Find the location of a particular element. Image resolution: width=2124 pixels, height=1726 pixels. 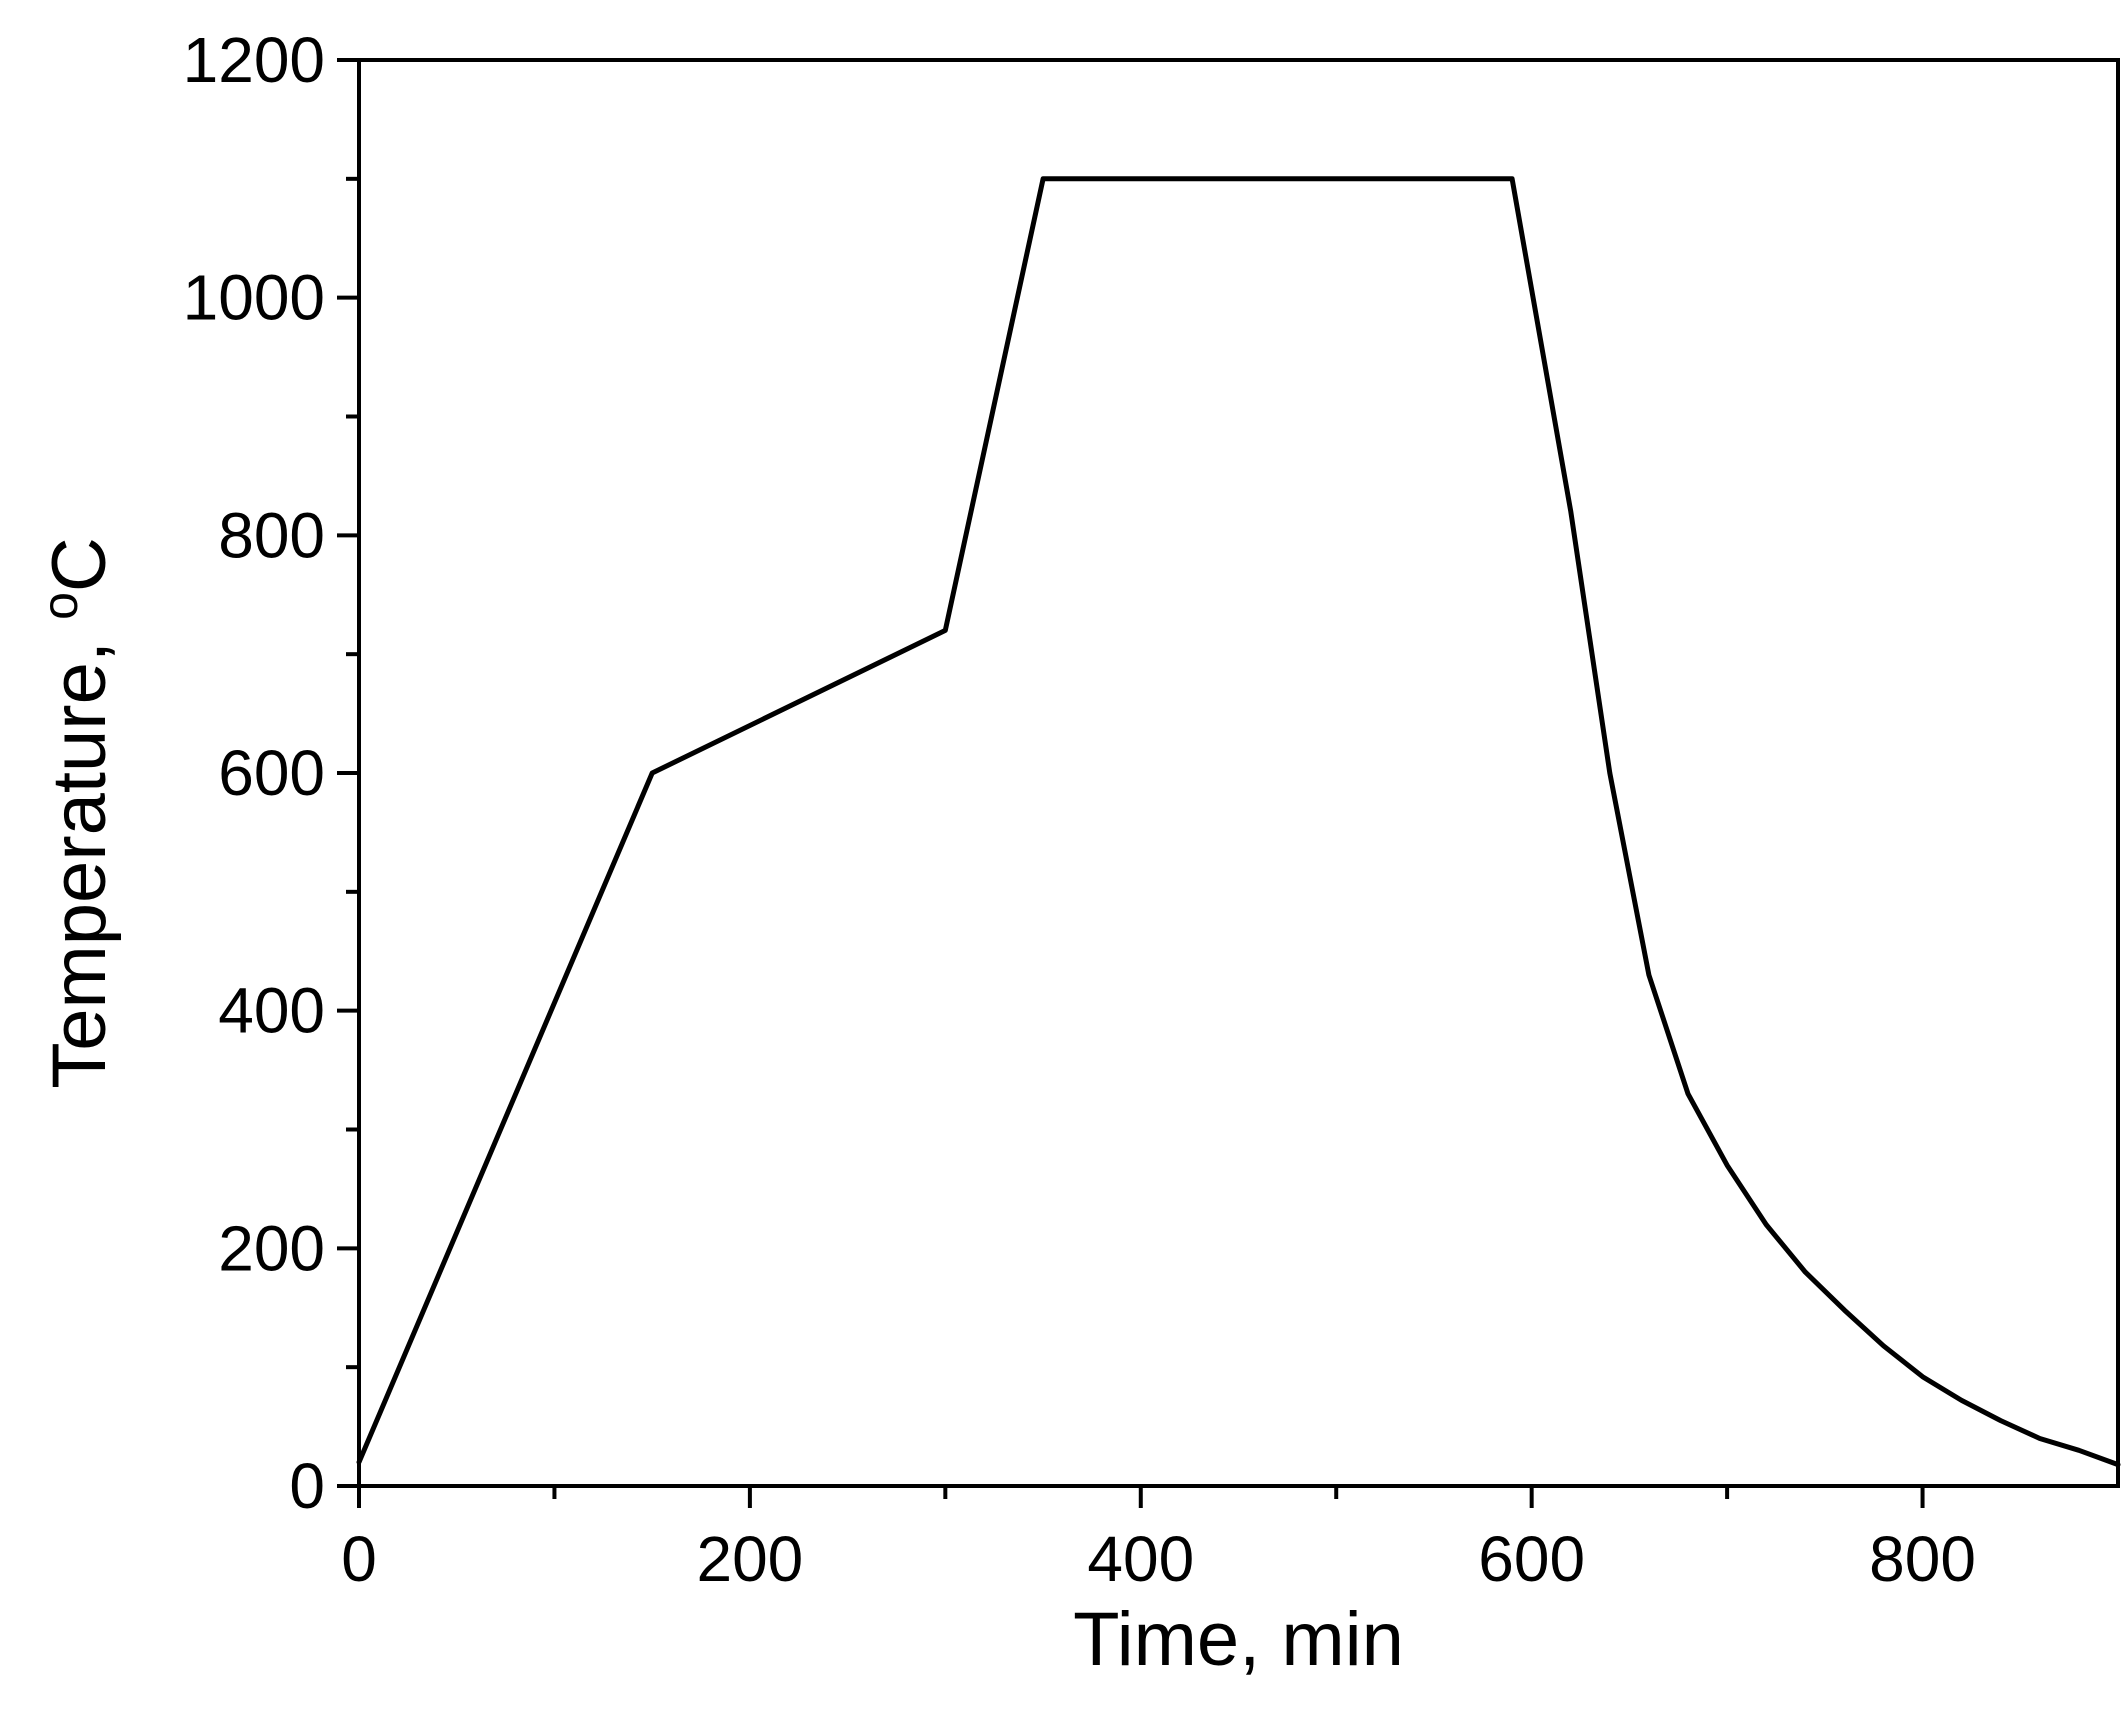

y-tick-label: 400 is located at coordinates (271, 1011).